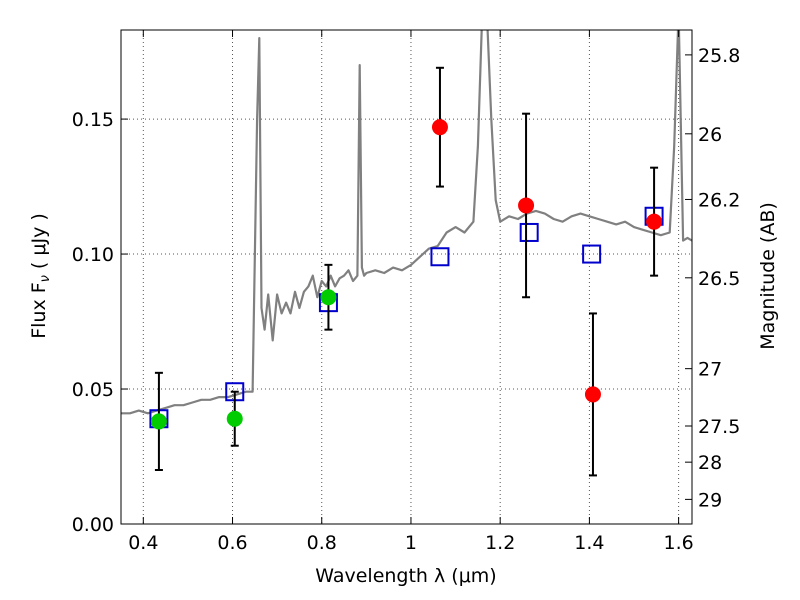  I want to click on x-tick-label: 1.6, so click(679, 543).